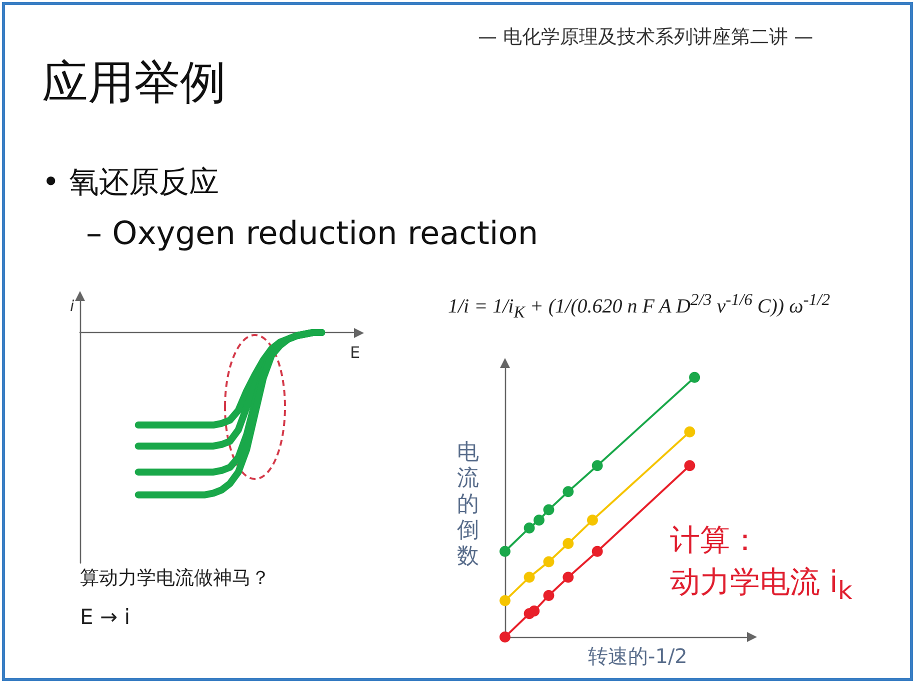  Describe the element at coordinates (761, 584) in the screenshot. I see `annotation: 动力学电流 i$_{k}$` at that location.